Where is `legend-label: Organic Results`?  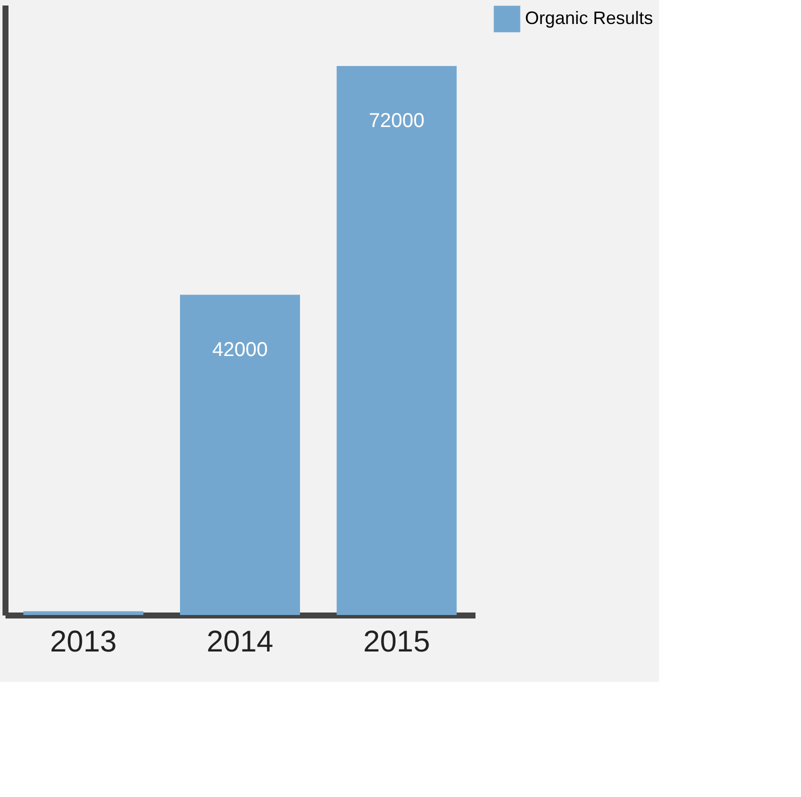
legend-label: Organic Results is located at coordinates (589, 18).